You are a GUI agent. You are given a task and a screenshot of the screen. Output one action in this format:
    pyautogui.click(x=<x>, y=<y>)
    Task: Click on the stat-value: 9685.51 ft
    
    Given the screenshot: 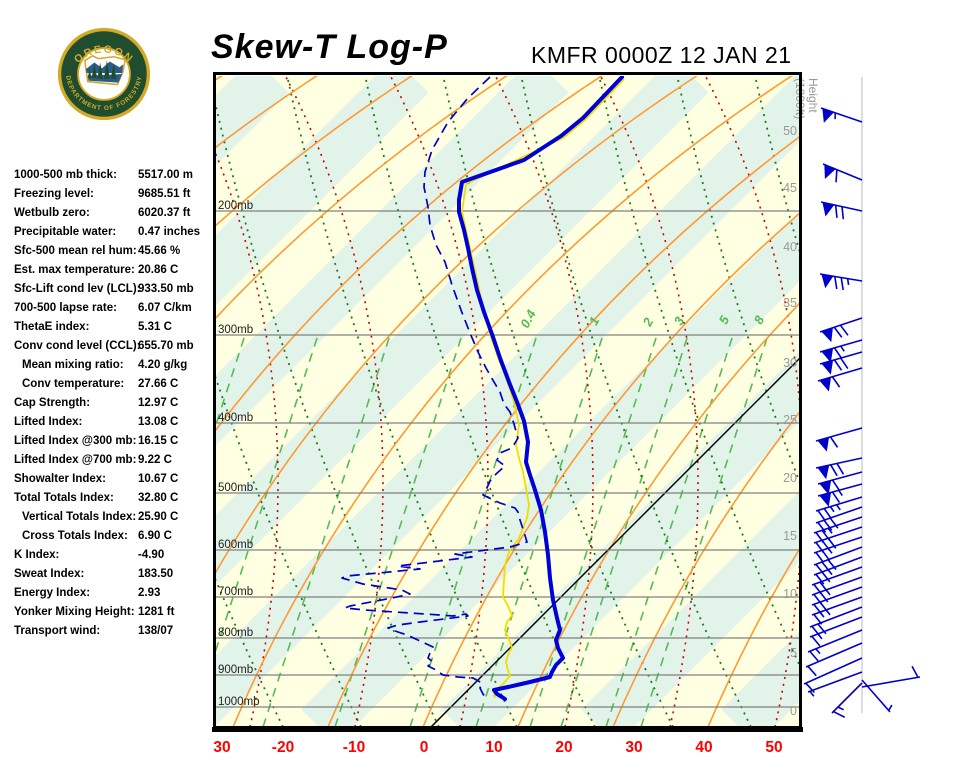 What is the action you would take?
    pyautogui.click(x=164, y=194)
    